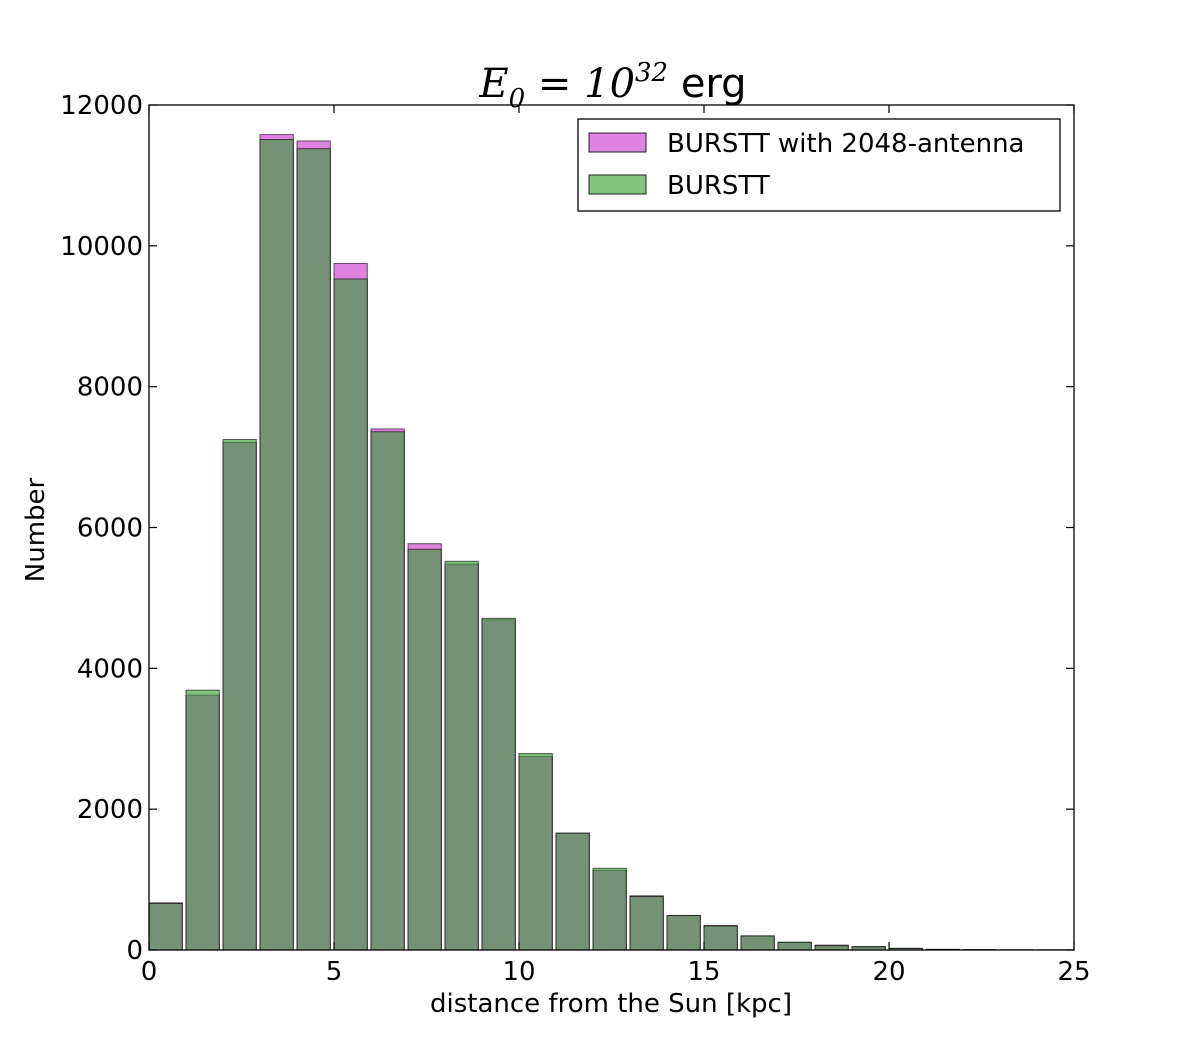 The height and width of the screenshot is (1056, 1193). I want to click on y-tick-label-3: 6000, so click(110, 529).